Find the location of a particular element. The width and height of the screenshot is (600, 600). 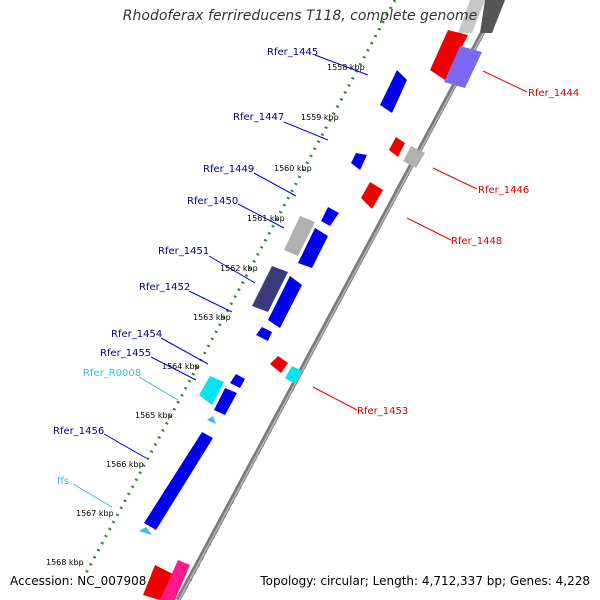

label-rfer-1455: Rfer_1455 is located at coordinates (125, 353).